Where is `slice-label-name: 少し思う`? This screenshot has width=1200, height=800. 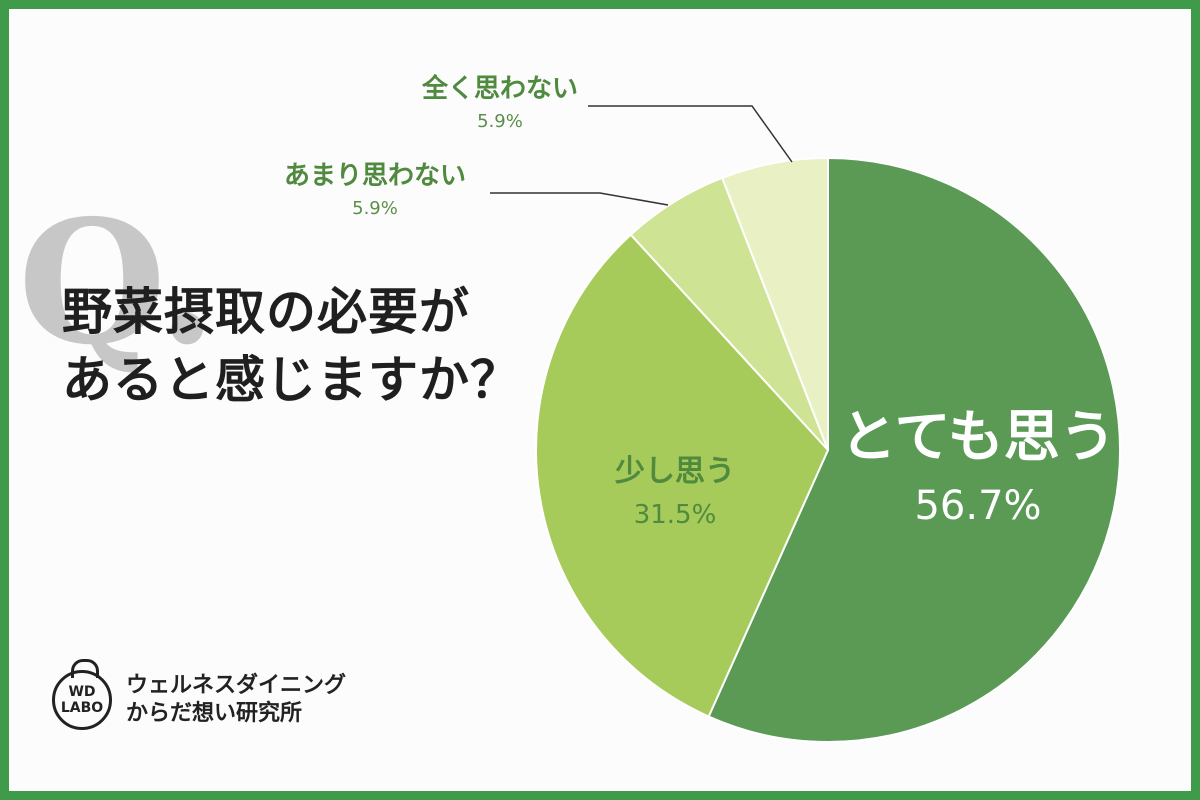 slice-label-name: 少し思う is located at coordinates (675, 471).